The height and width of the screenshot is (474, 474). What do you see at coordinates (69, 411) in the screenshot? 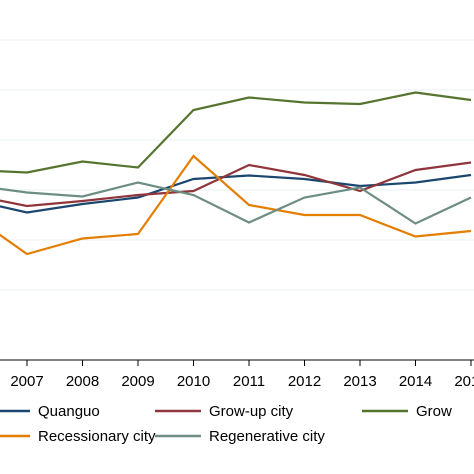
I see `legend-label: Quanguo` at bounding box center [69, 411].